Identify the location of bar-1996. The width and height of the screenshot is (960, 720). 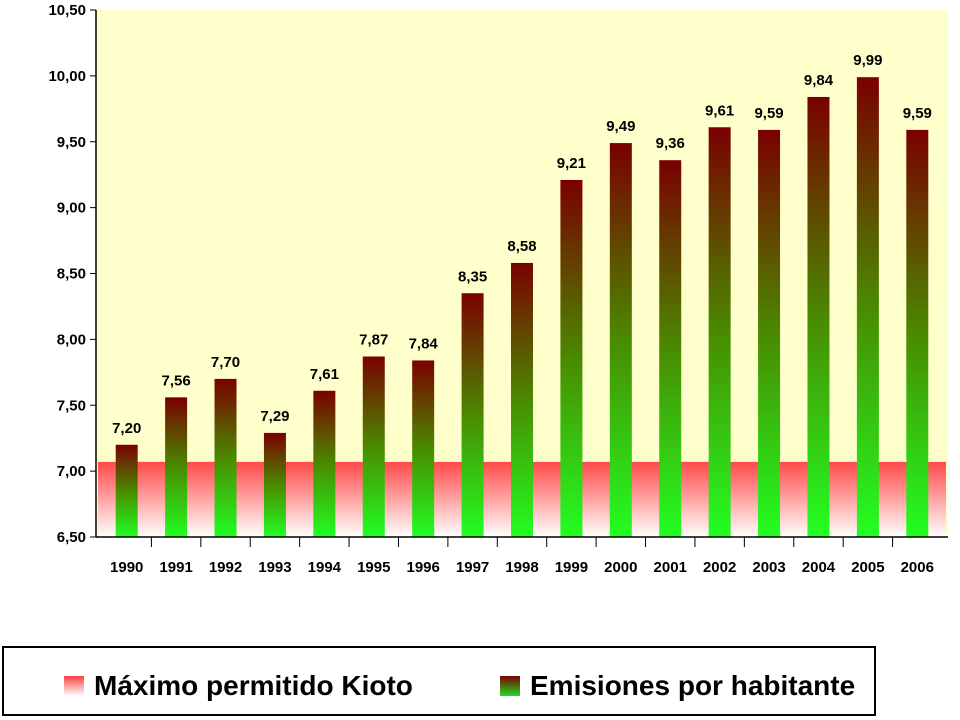
(423, 448).